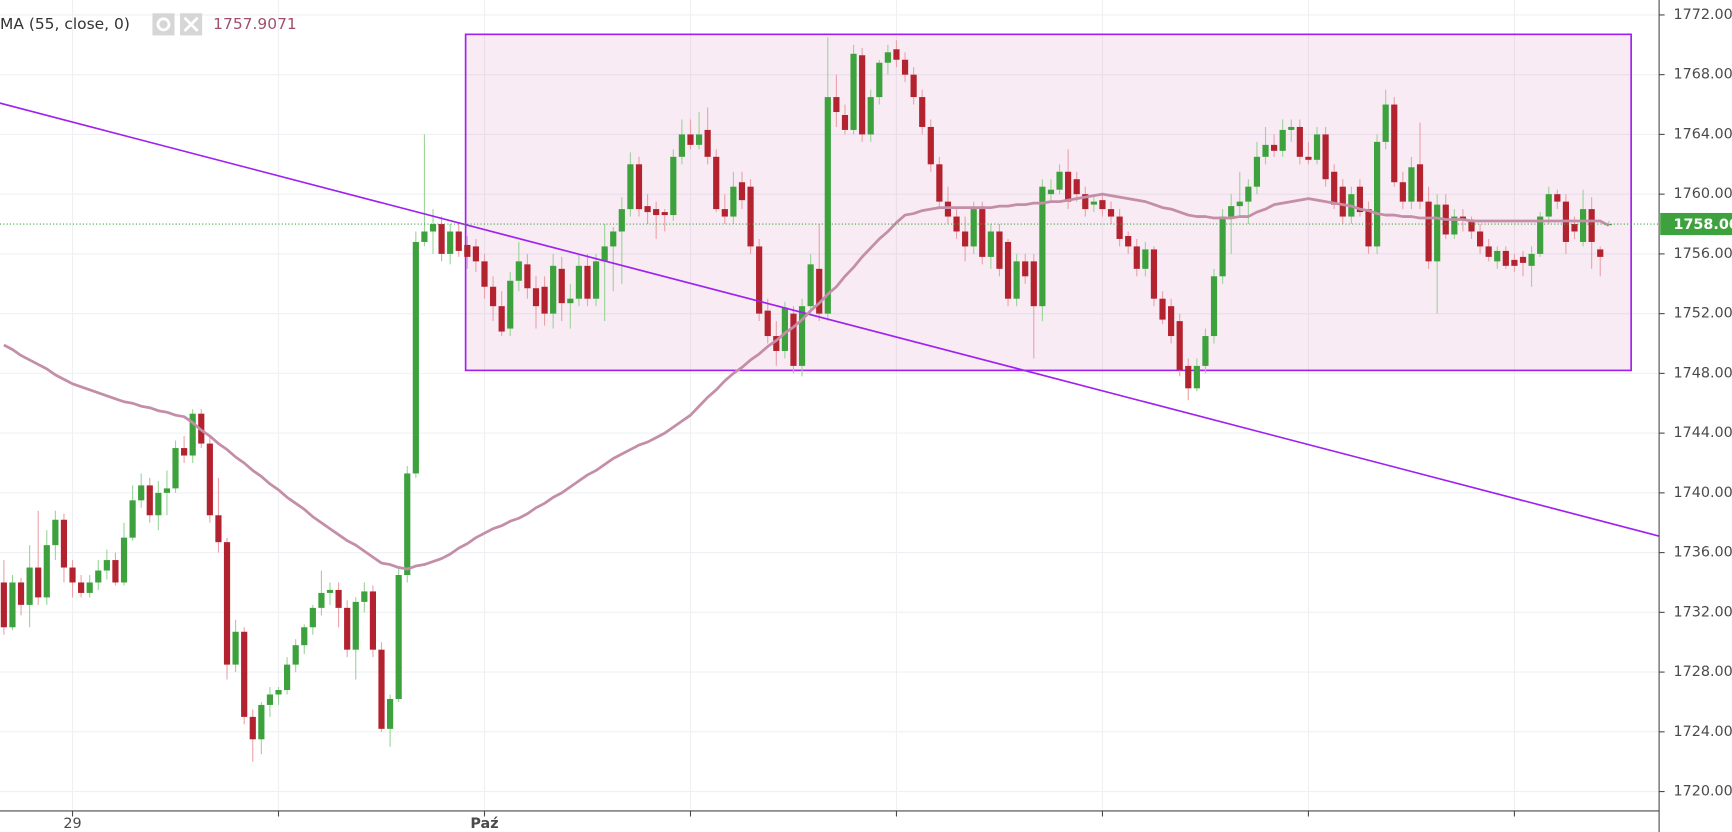 The height and width of the screenshot is (832, 1732). Describe the element at coordinates (1702, 254) in the screenshot. I see `y-tick-label: 1756.00` at that location.